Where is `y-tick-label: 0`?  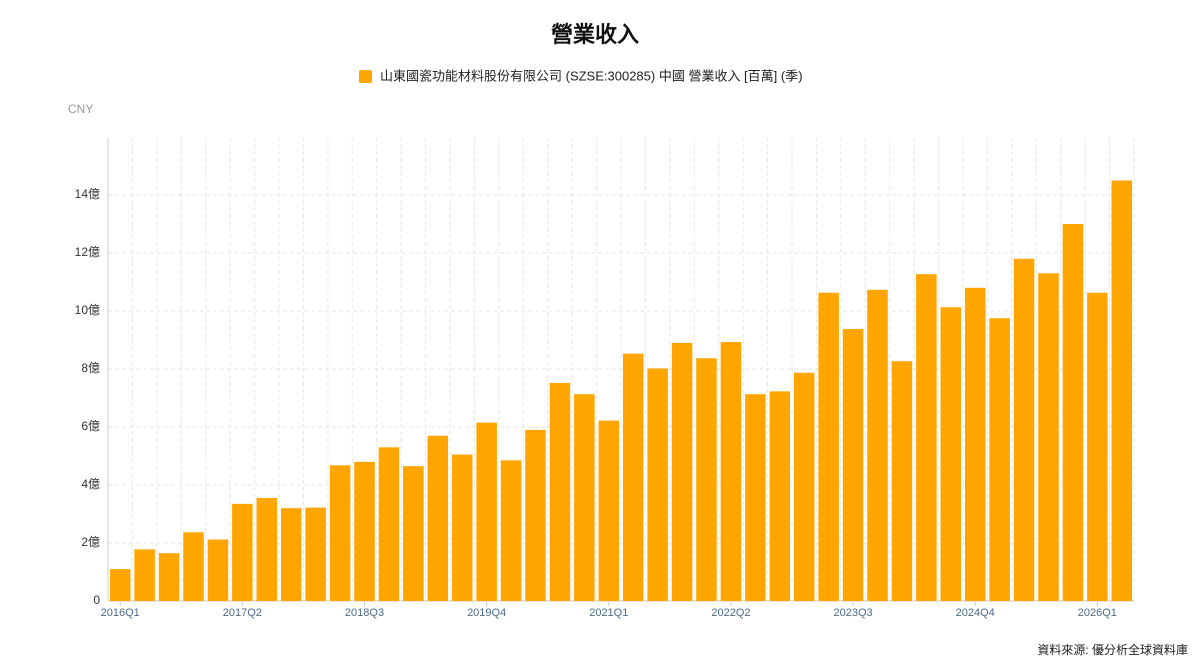
y-tick-label: 0 is located at coordinates (96, 600).